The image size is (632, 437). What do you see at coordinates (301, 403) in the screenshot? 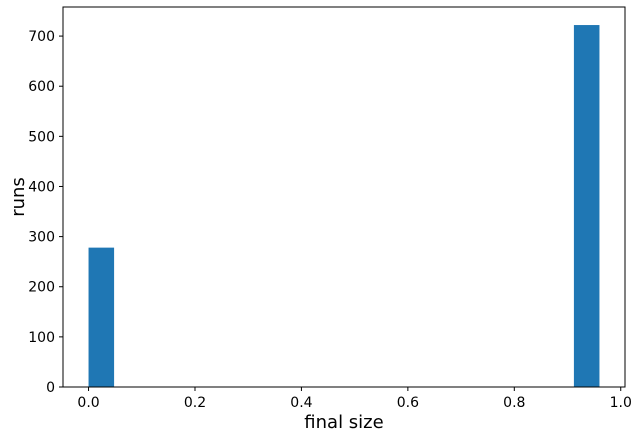
I see `x-tick-label: 0.4` at bounding box center [301, 403].